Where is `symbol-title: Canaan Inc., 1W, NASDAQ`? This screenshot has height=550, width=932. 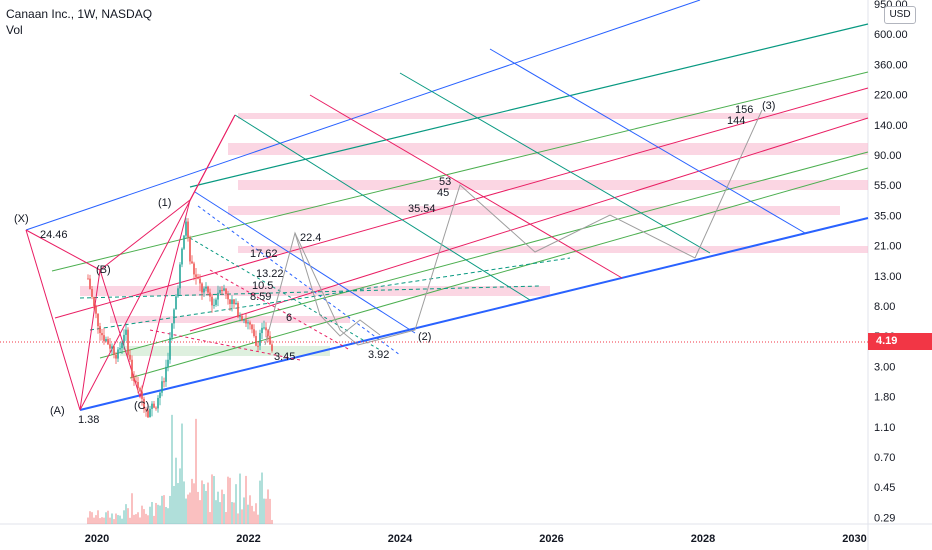 symbol-title: Canaan Inc., 1W, NASDAQ is located at coordinates (79, 14).